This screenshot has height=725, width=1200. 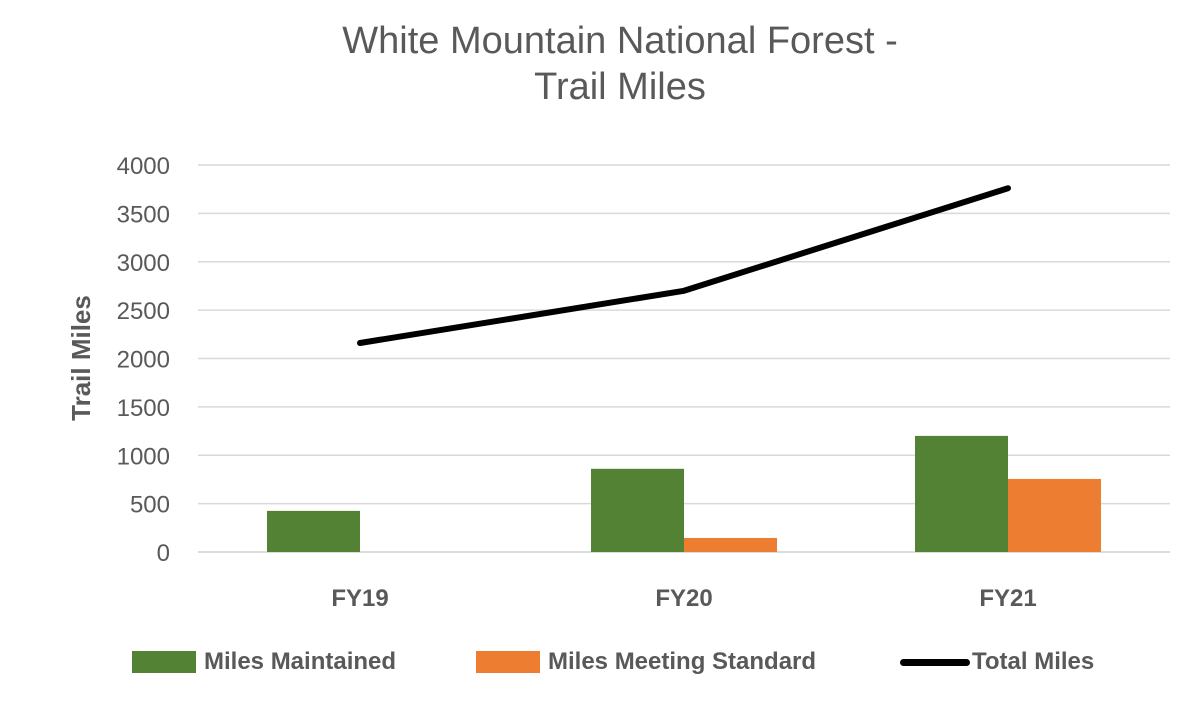 What do you see at coordinates (1007, 598) in the screenshot?
I see `x-tick-label: FY21` at bounding box center [1007, 598].